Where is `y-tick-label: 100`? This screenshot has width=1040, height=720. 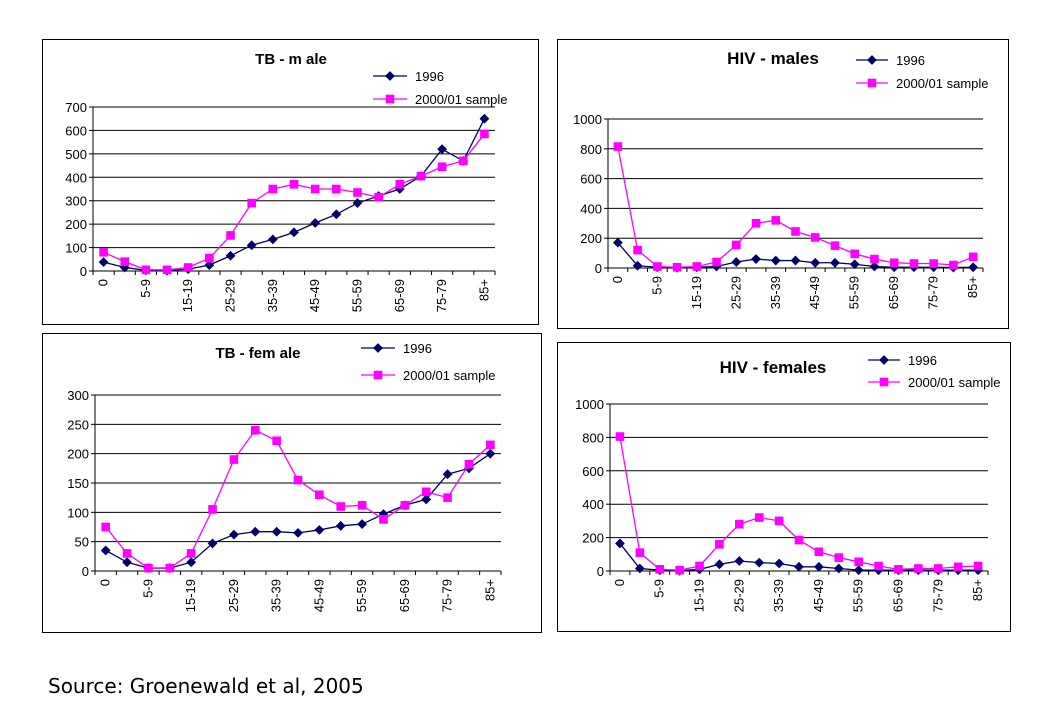
y-tick-label: 100 is located at coordinates (76, 248).